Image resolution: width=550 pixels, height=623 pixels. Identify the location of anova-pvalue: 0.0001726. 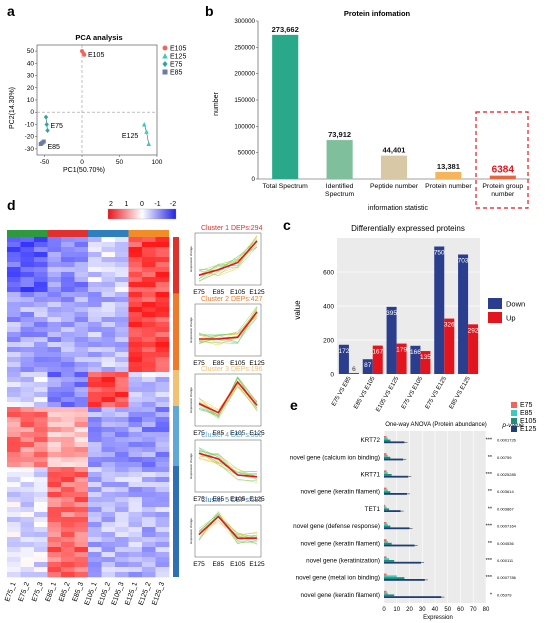
(507, 440).